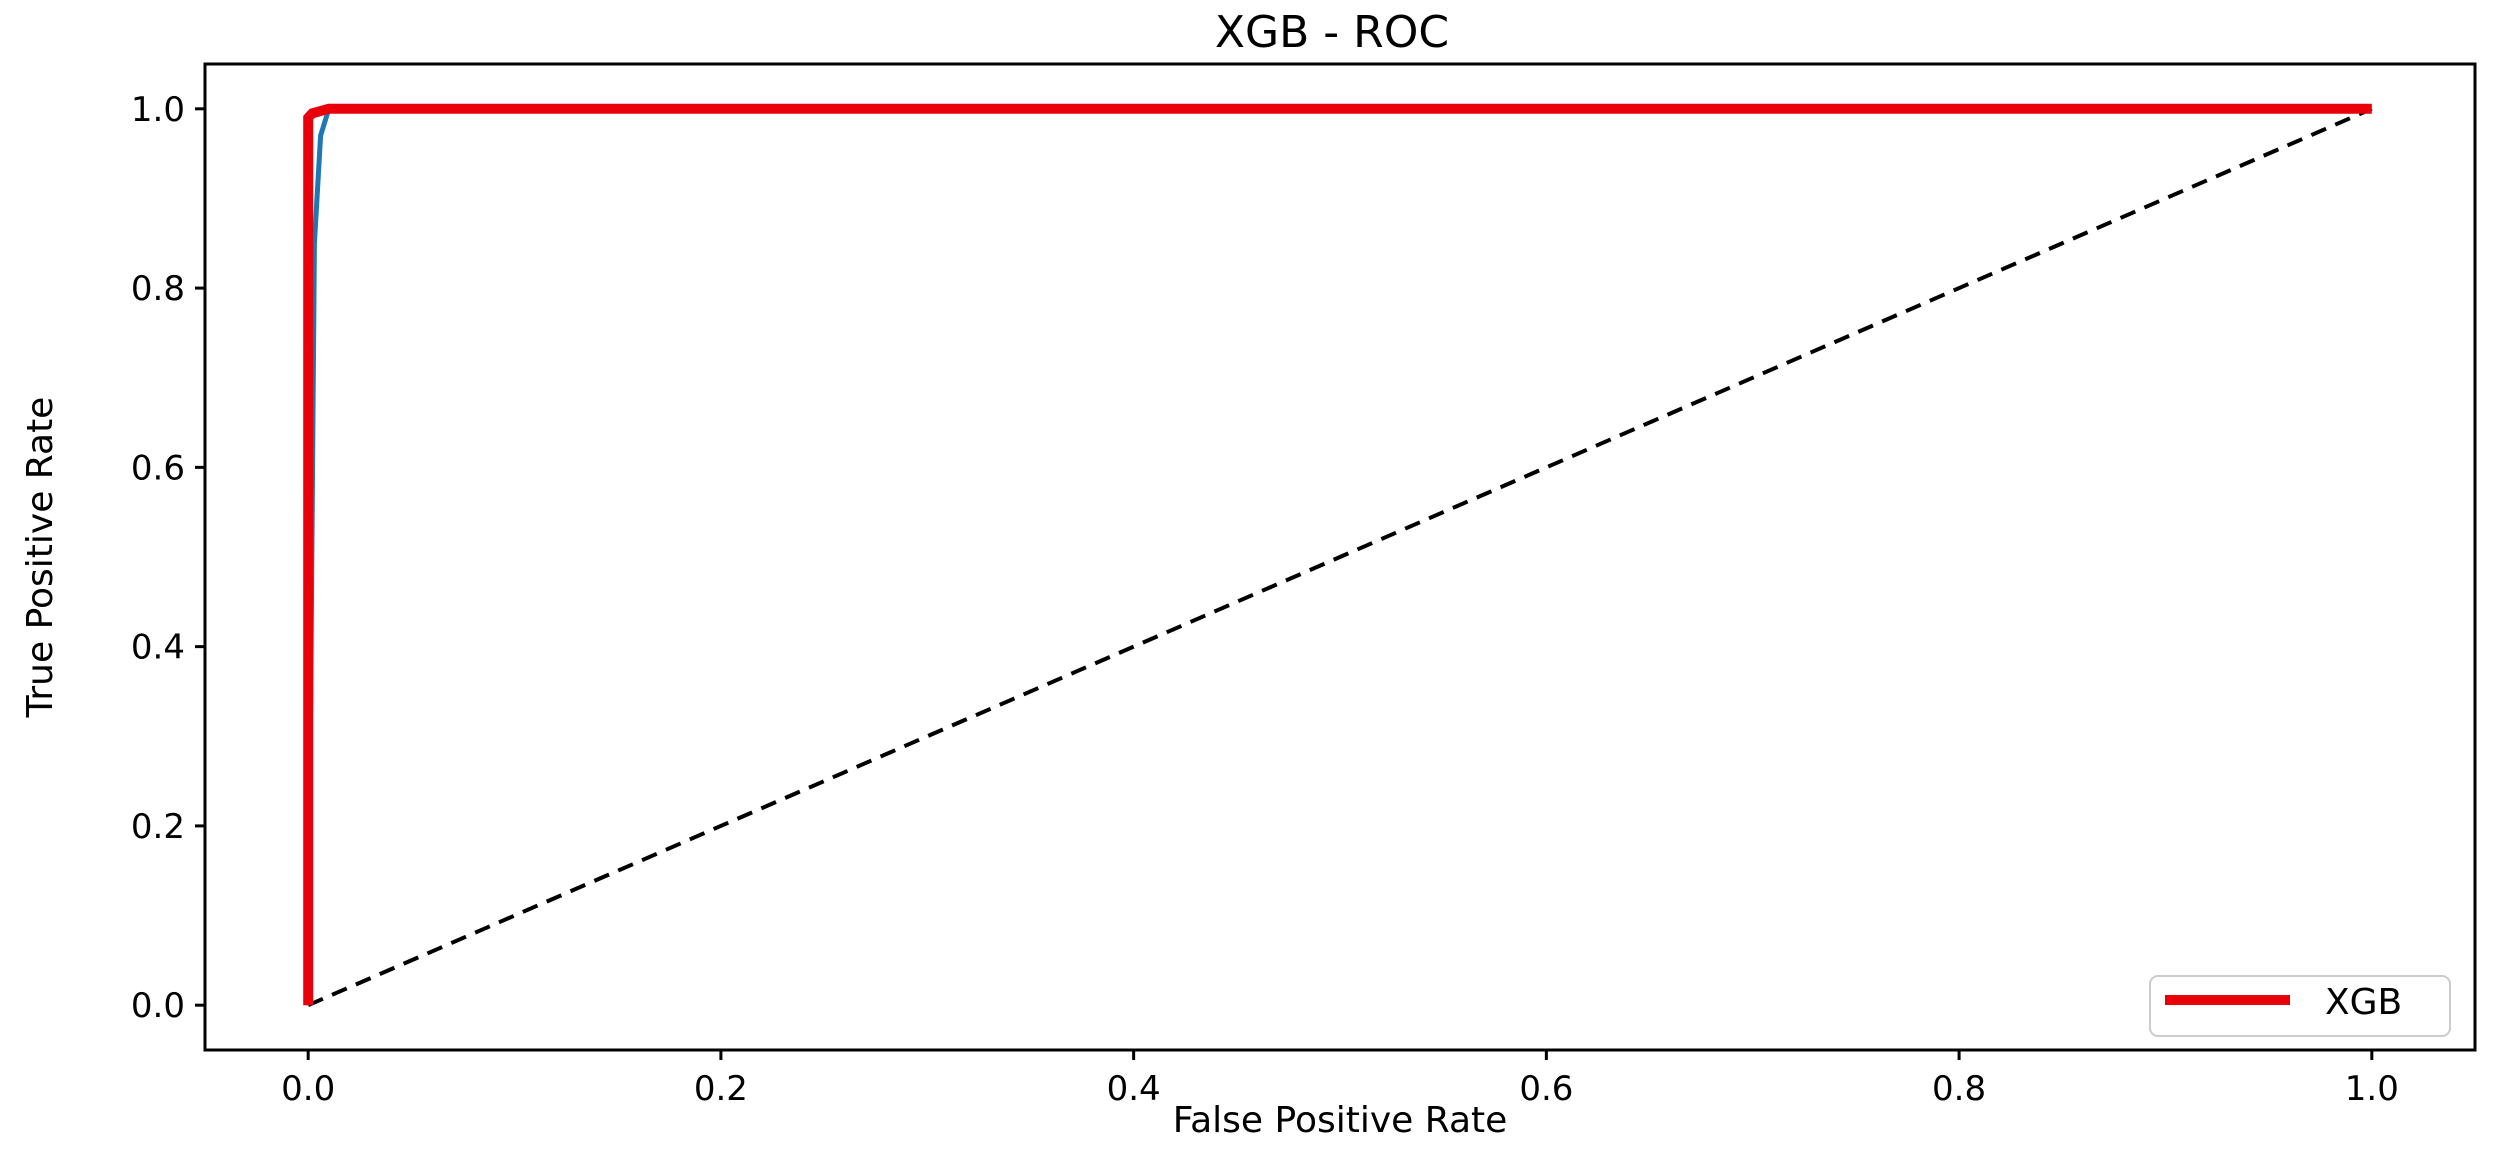  What do you see at coordinates (158, 110) in the screenshot?
I see `y-tick-label: 1.0` at bounding box center [158, 110].